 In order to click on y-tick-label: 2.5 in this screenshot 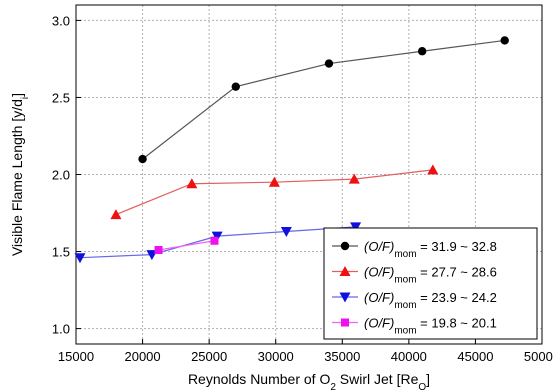, I will do `click(61, 97)`.